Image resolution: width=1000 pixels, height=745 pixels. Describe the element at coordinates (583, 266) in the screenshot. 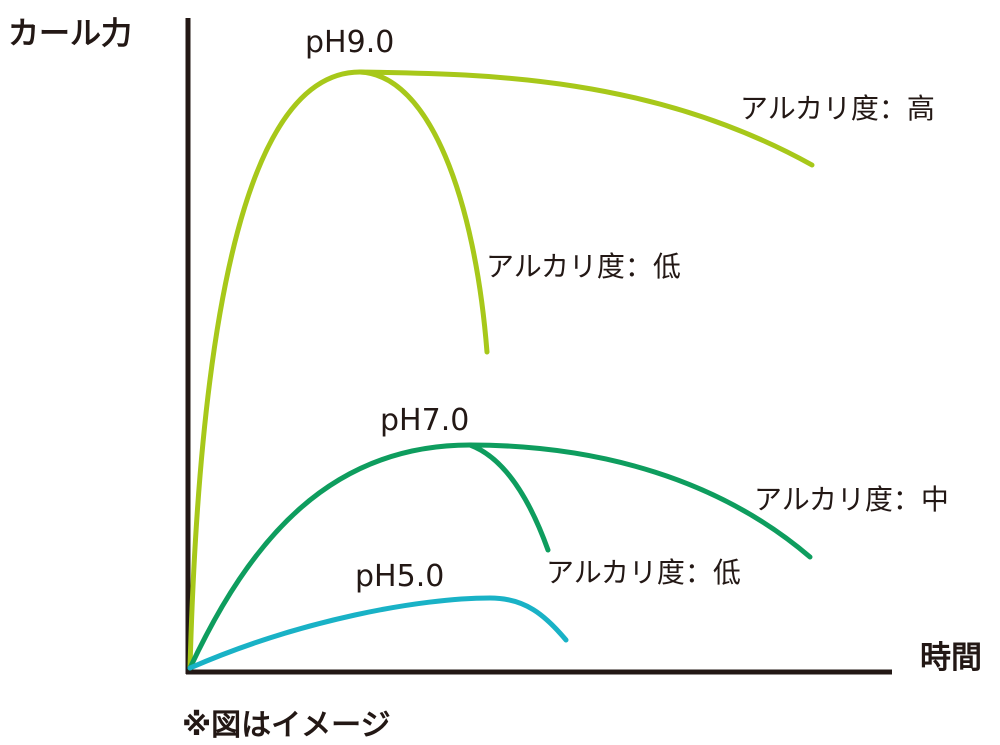

I see `annotation-ph90-low-alkalinity: アルカリ度：低` at that location.